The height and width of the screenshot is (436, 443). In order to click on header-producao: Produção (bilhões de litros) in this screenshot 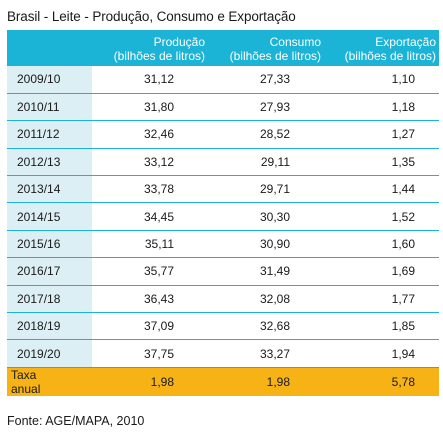, I will do `click(150, 48)`.